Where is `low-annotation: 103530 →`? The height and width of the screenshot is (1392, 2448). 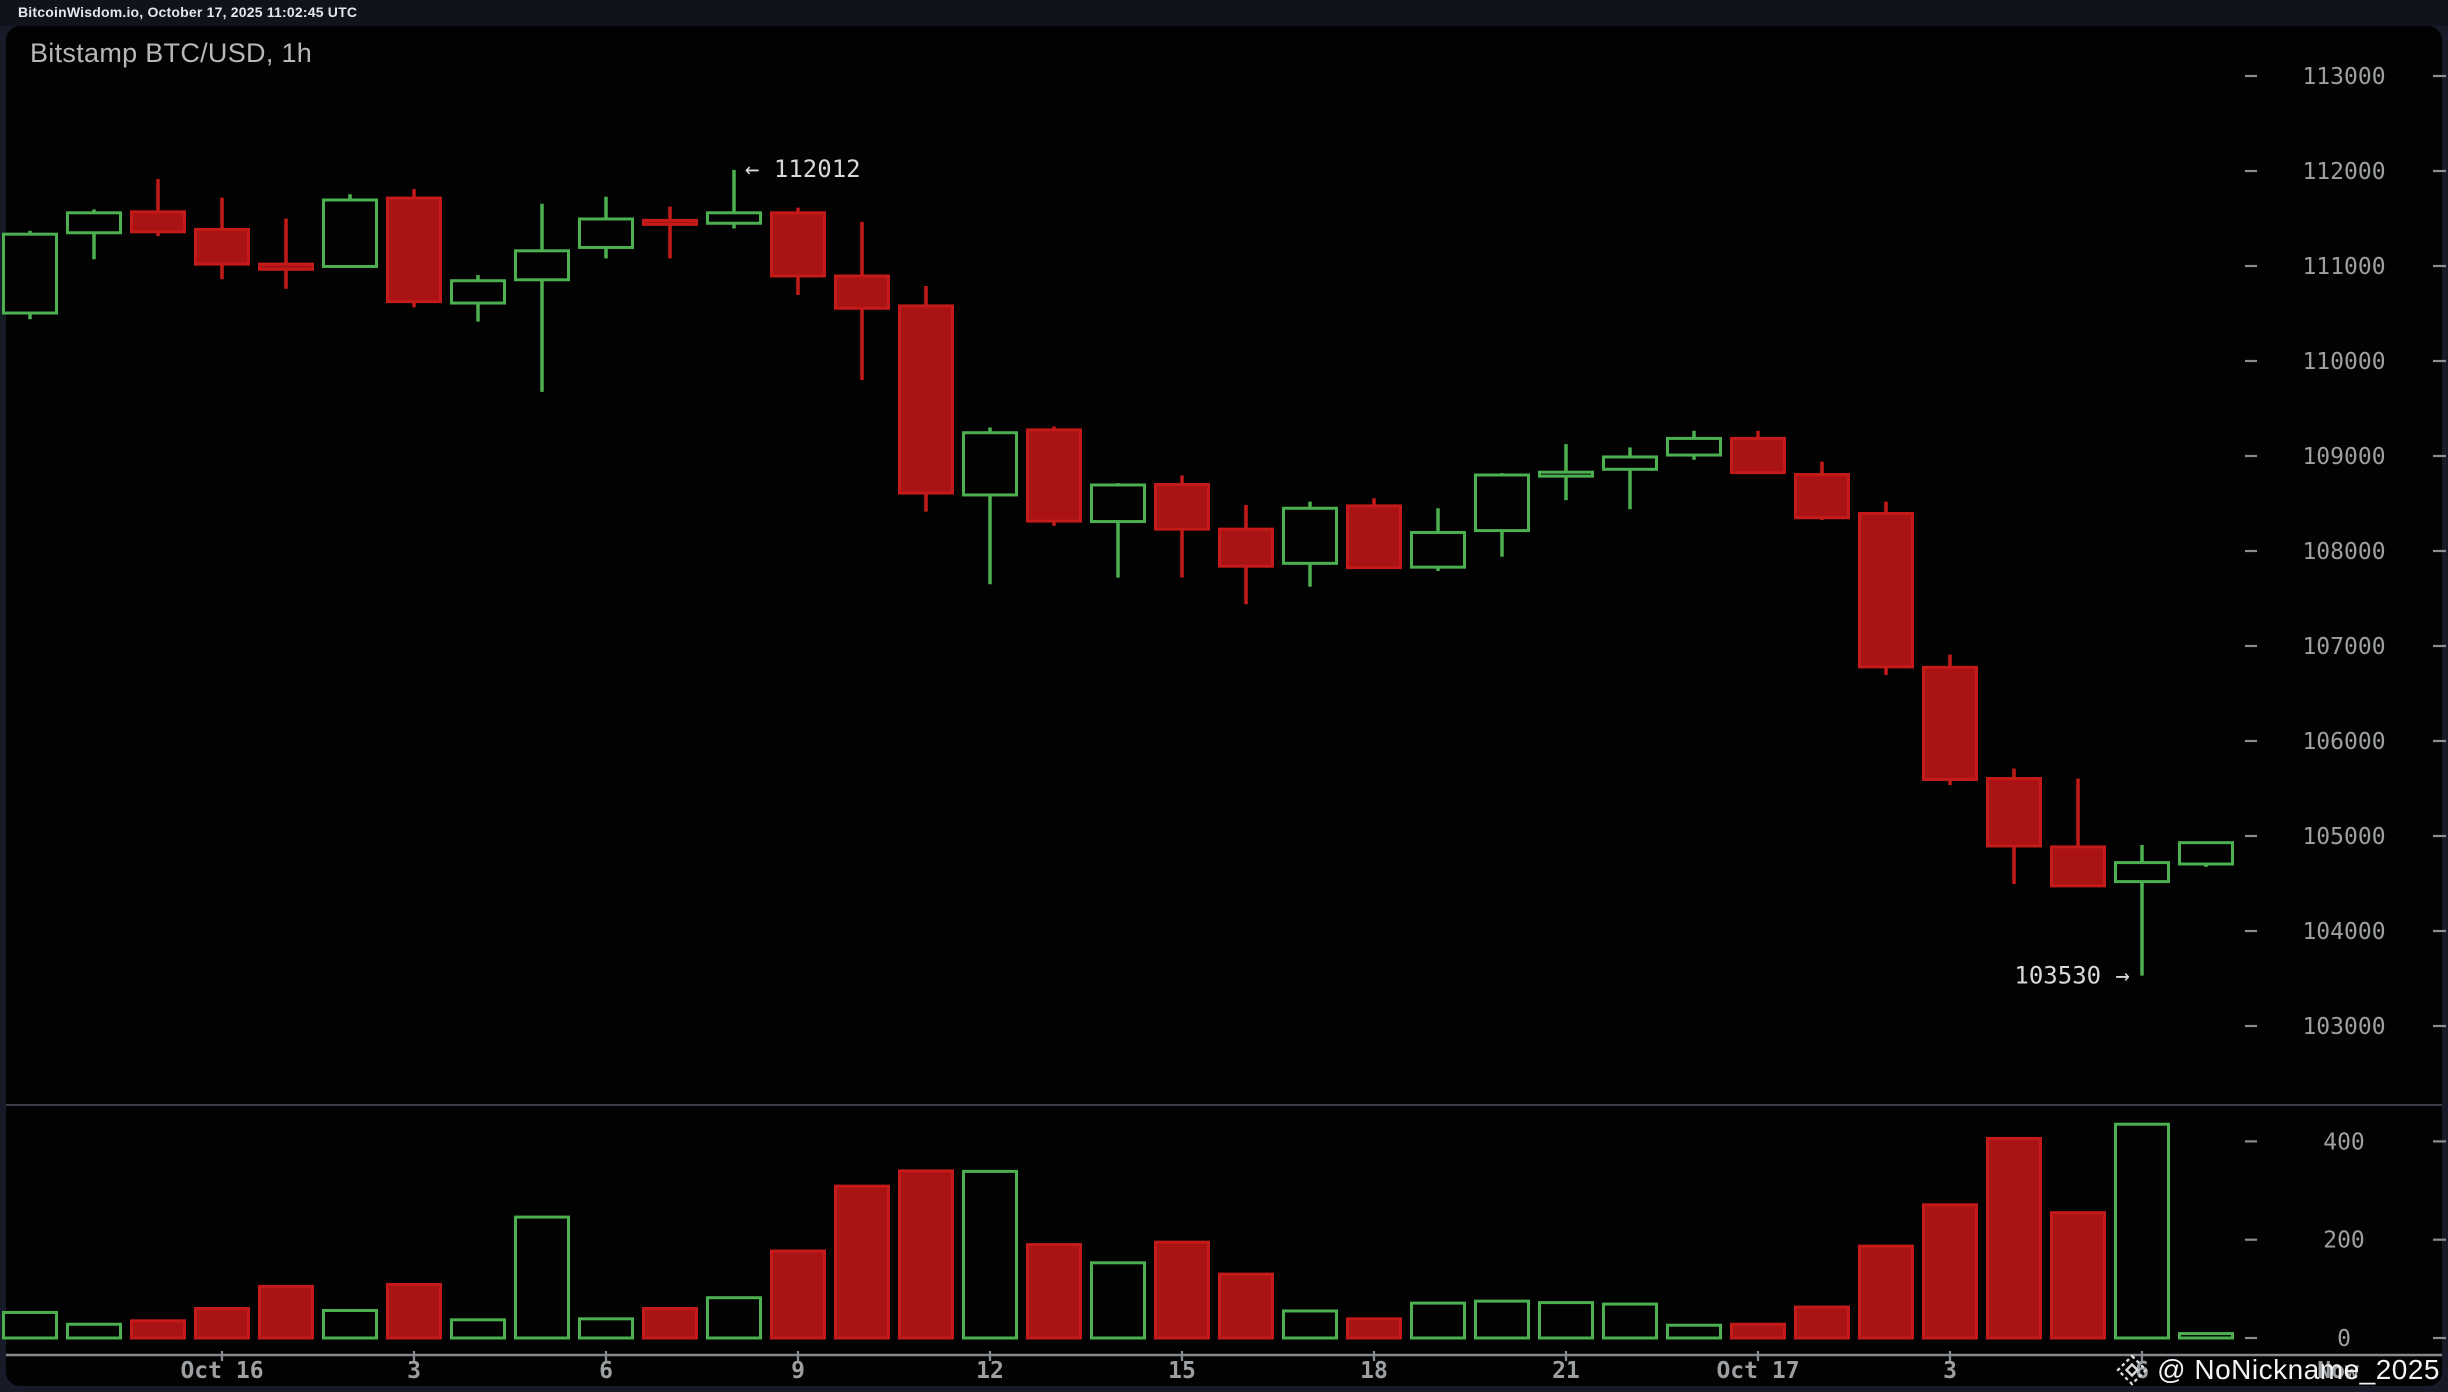 low-annotation: 103530 → is located at coordinates (2072, 976).